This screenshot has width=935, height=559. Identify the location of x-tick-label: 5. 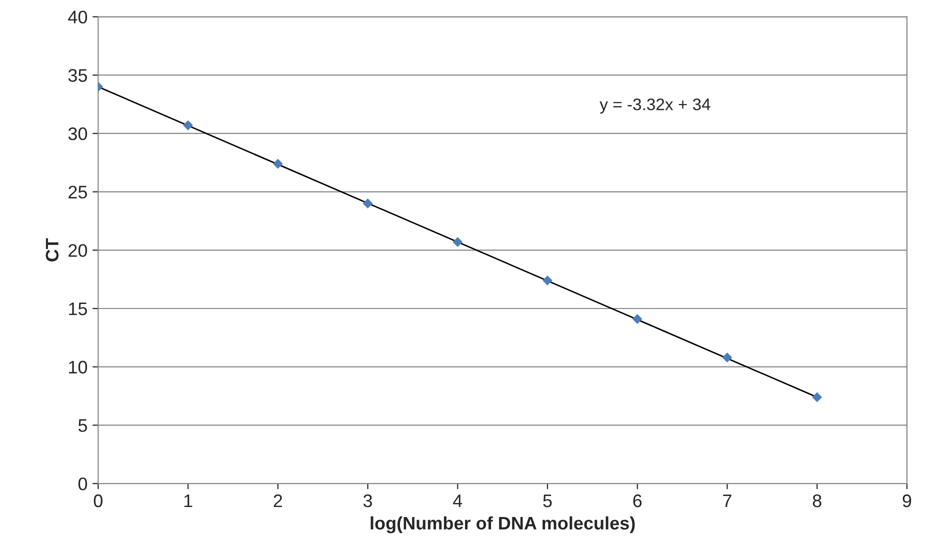
(547, 501).